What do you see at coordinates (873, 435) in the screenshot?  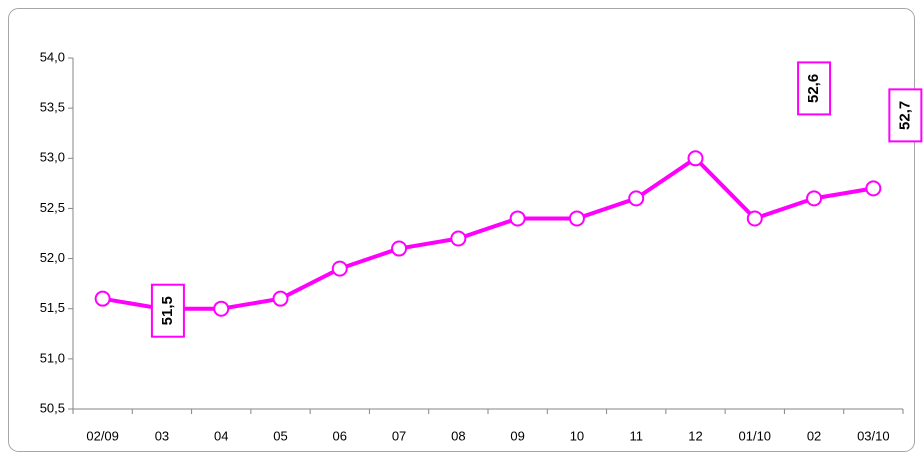 I see `x-tick-label: 03/10` at bounding box center [873, 435].